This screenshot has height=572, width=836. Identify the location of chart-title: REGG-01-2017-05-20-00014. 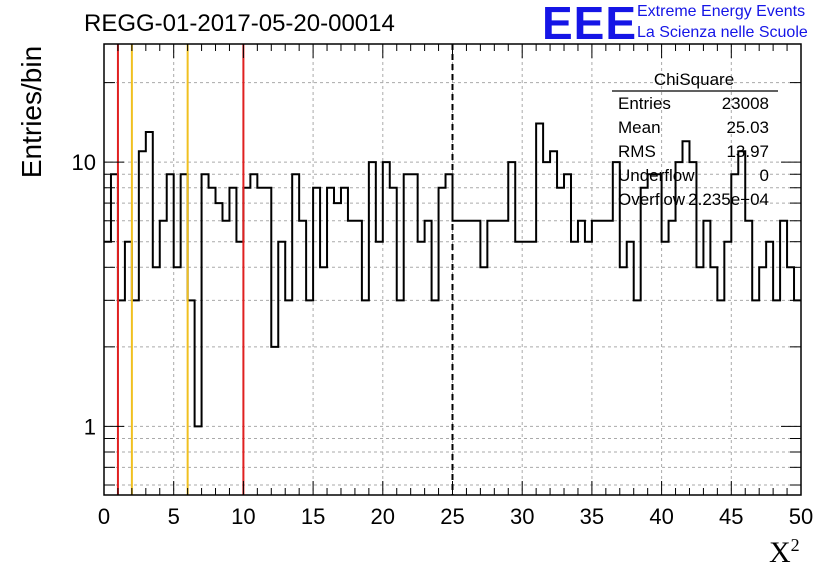
(239, 23).